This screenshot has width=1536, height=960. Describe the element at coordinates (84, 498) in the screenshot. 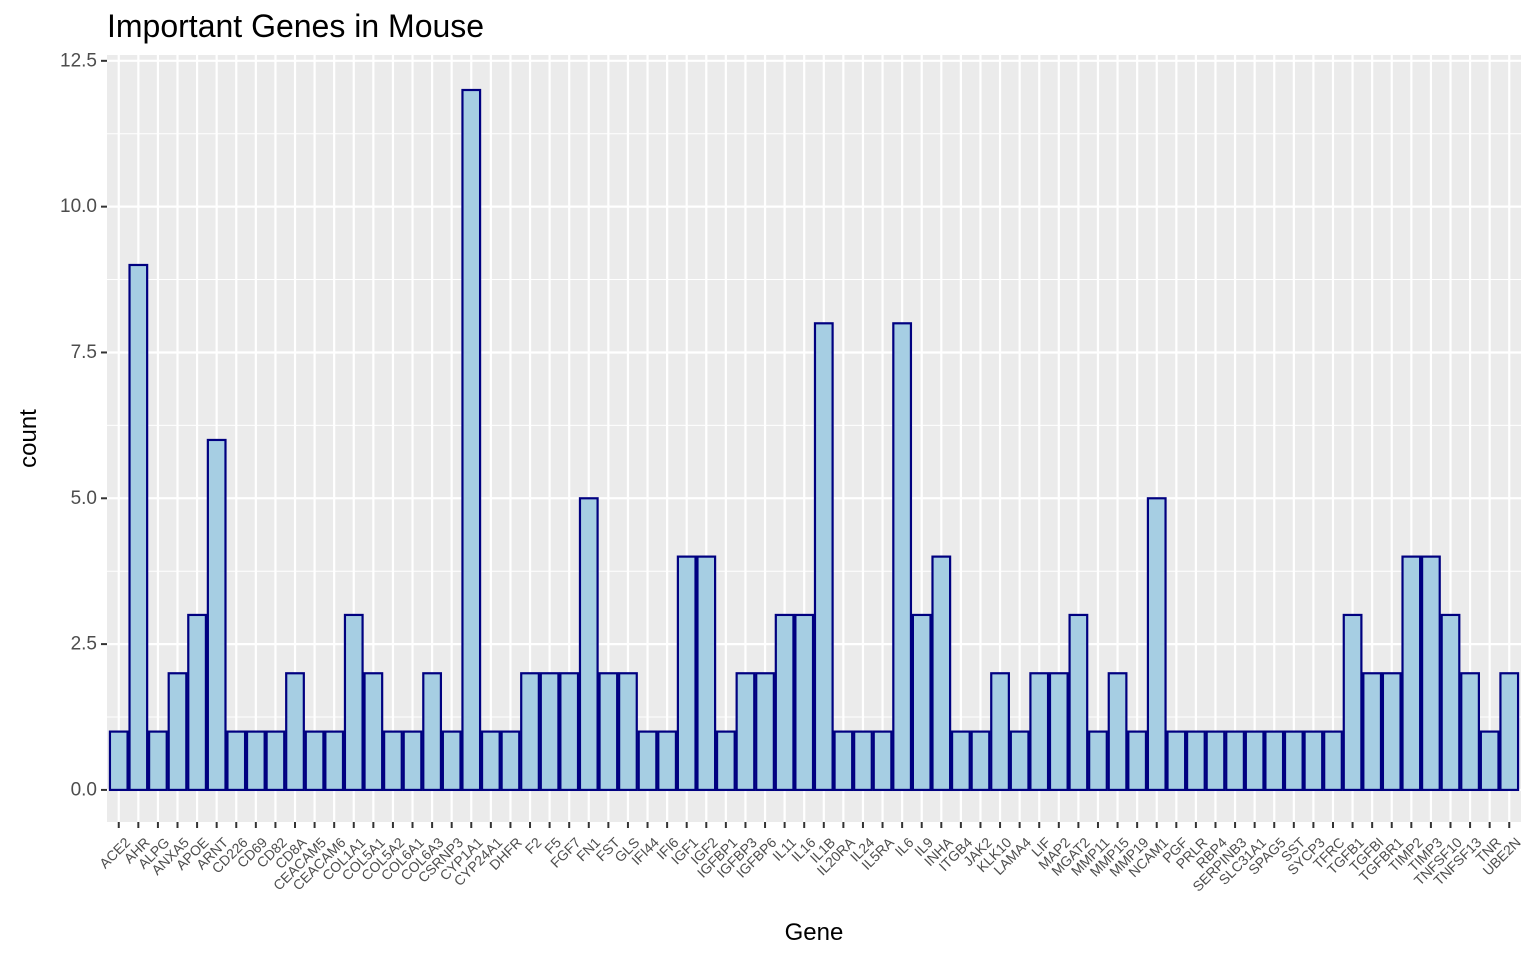

I see `y-tick-label: 5.0` at that location.